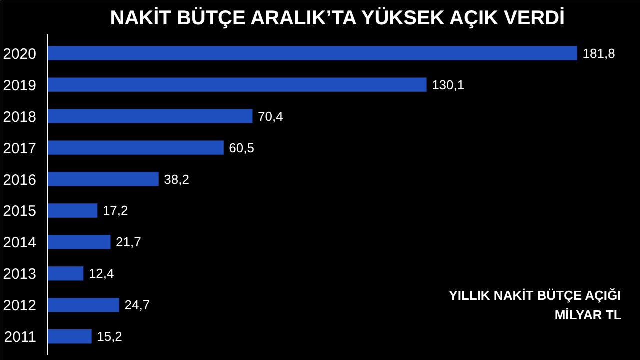 This screenshot has height=360, width=640. Describe the element at coordinates (20, 149) in the screenshot. I see `y-tick-label: 2017` at that location.